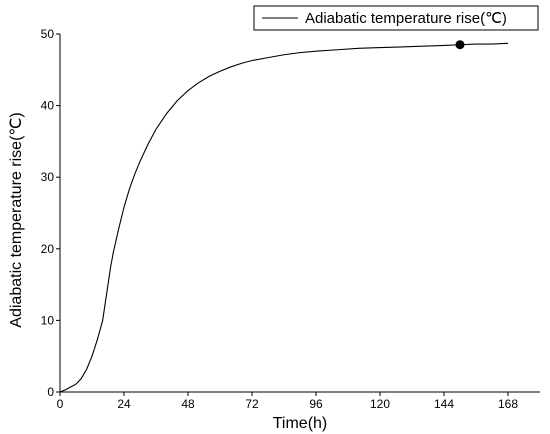  What do you see at coordinates (188, 404) in the screenshot?
I see `x-tick-label: 48` at bounding box center [188, 404].